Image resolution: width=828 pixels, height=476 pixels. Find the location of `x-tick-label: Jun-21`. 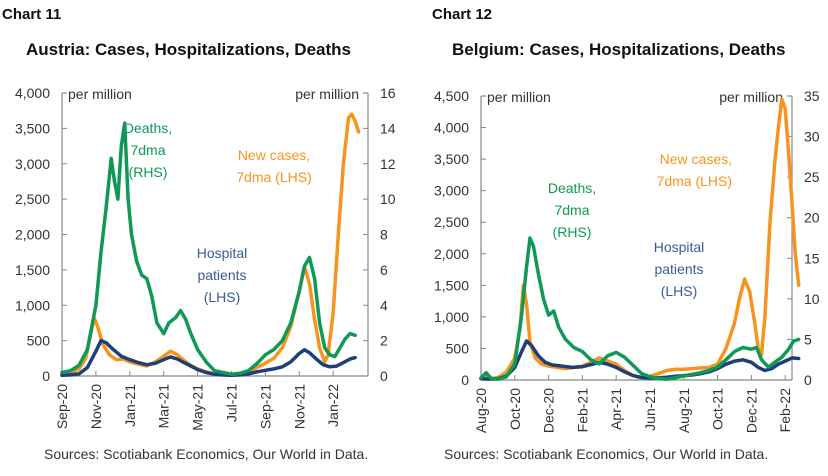

x-tick-label: Jun-21 is located at coordinates (650, 409).